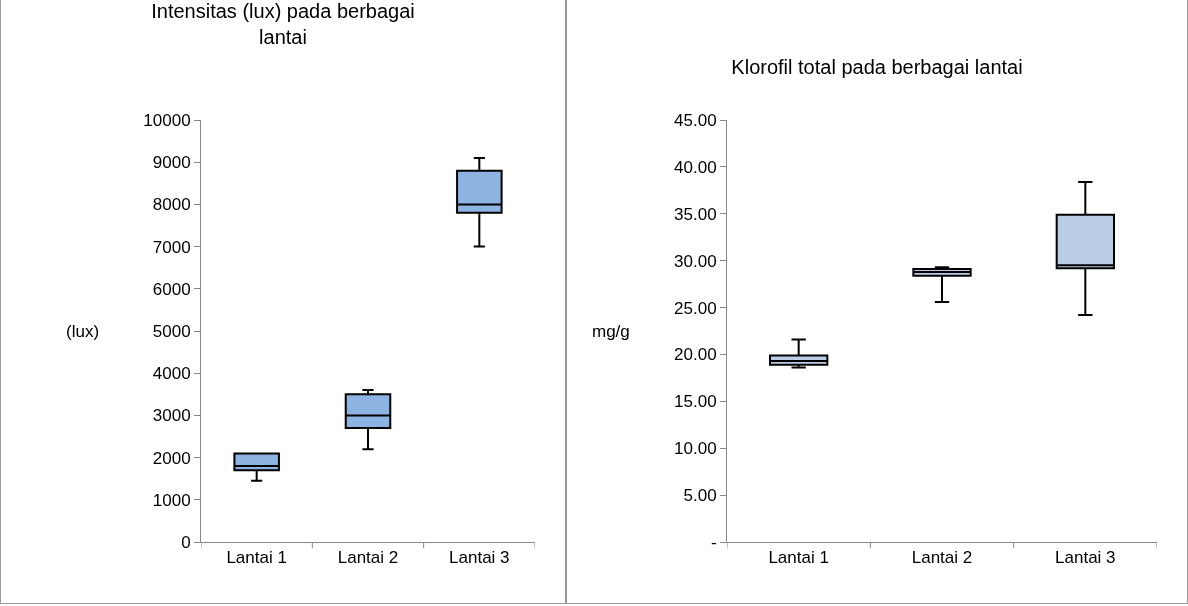 This screenshot has width=1188, height=606. Describe the element at coordinates (171, 458) in the screenshot. I see `y-tick-label: 2000` at that location.